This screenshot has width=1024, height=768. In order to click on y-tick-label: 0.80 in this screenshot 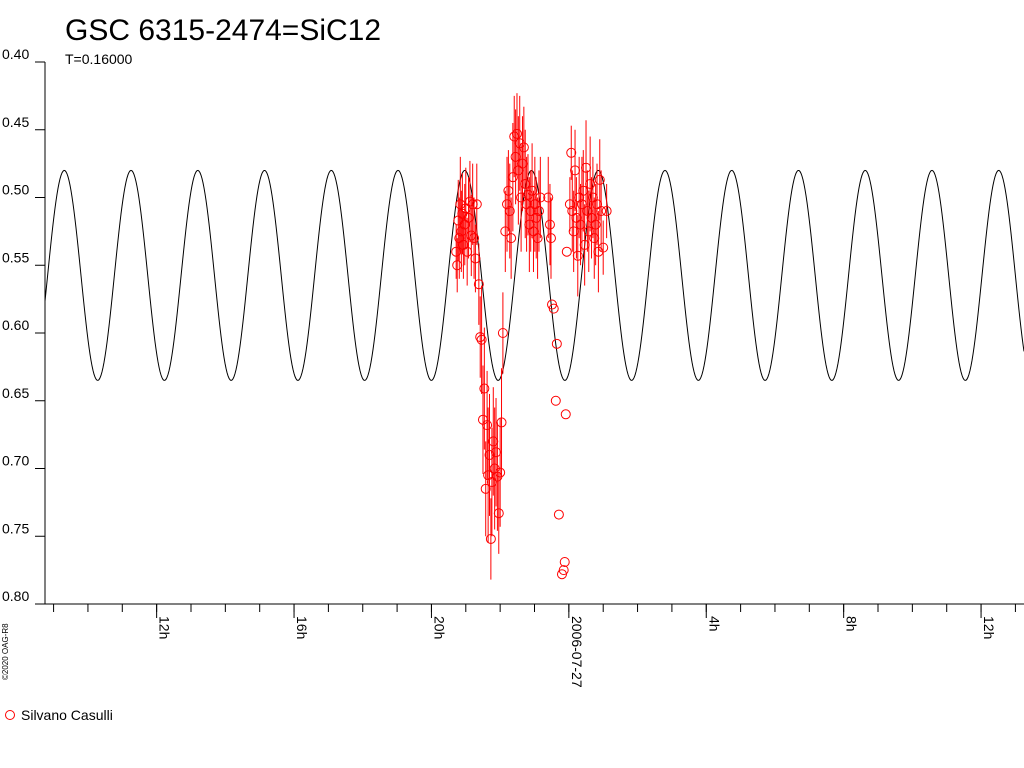, I will do `click(15, 596)`.